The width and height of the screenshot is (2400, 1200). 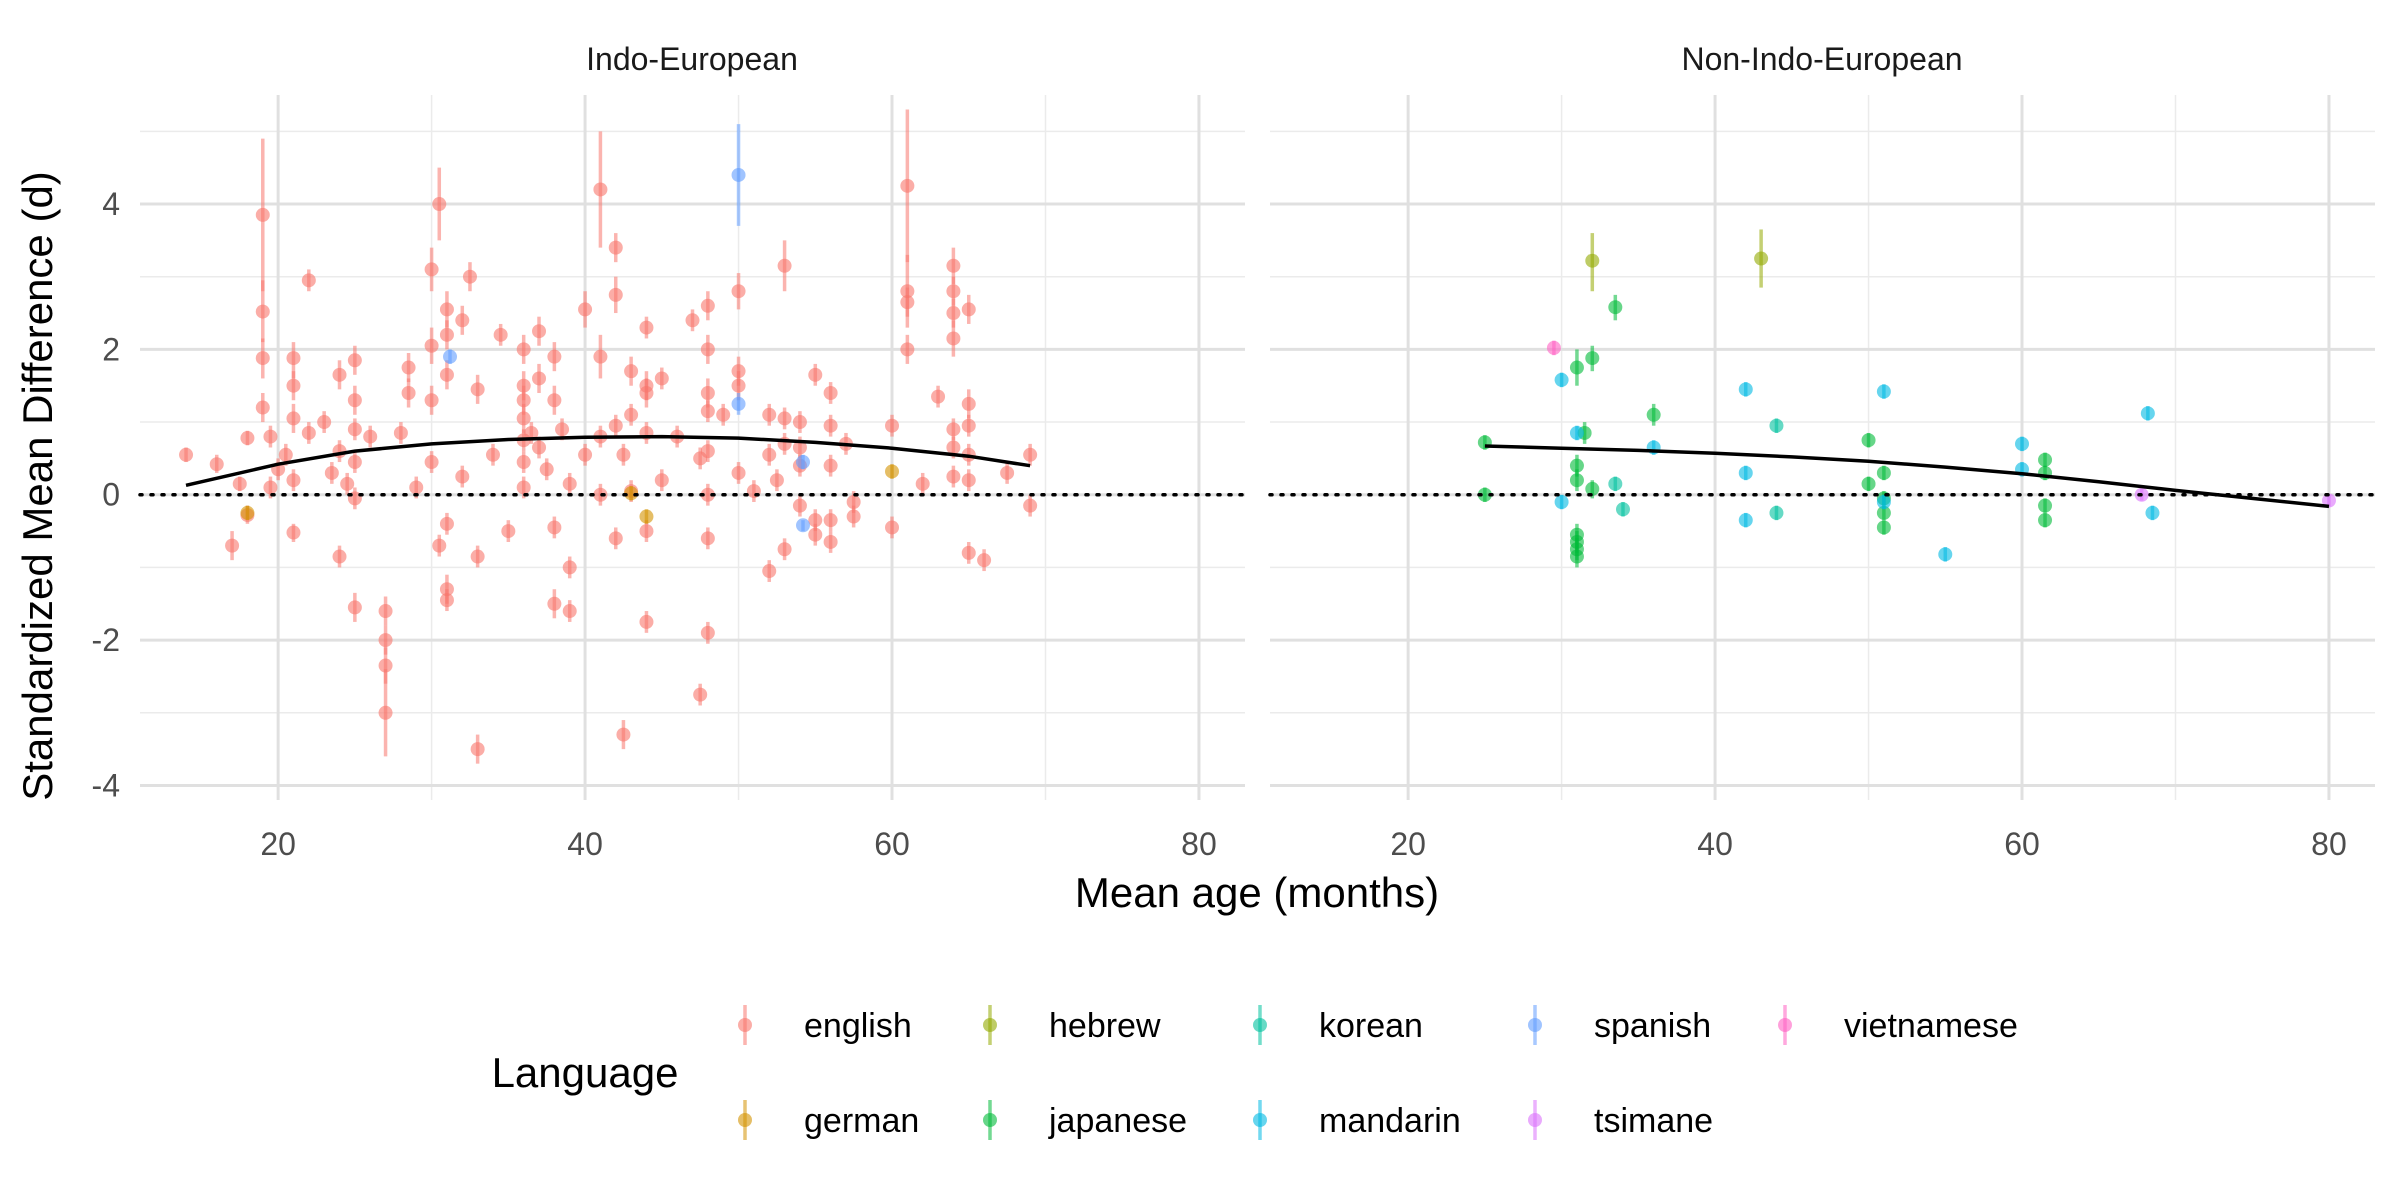 I want to click on y-tick-label: 0, so click(x=111, y=495).